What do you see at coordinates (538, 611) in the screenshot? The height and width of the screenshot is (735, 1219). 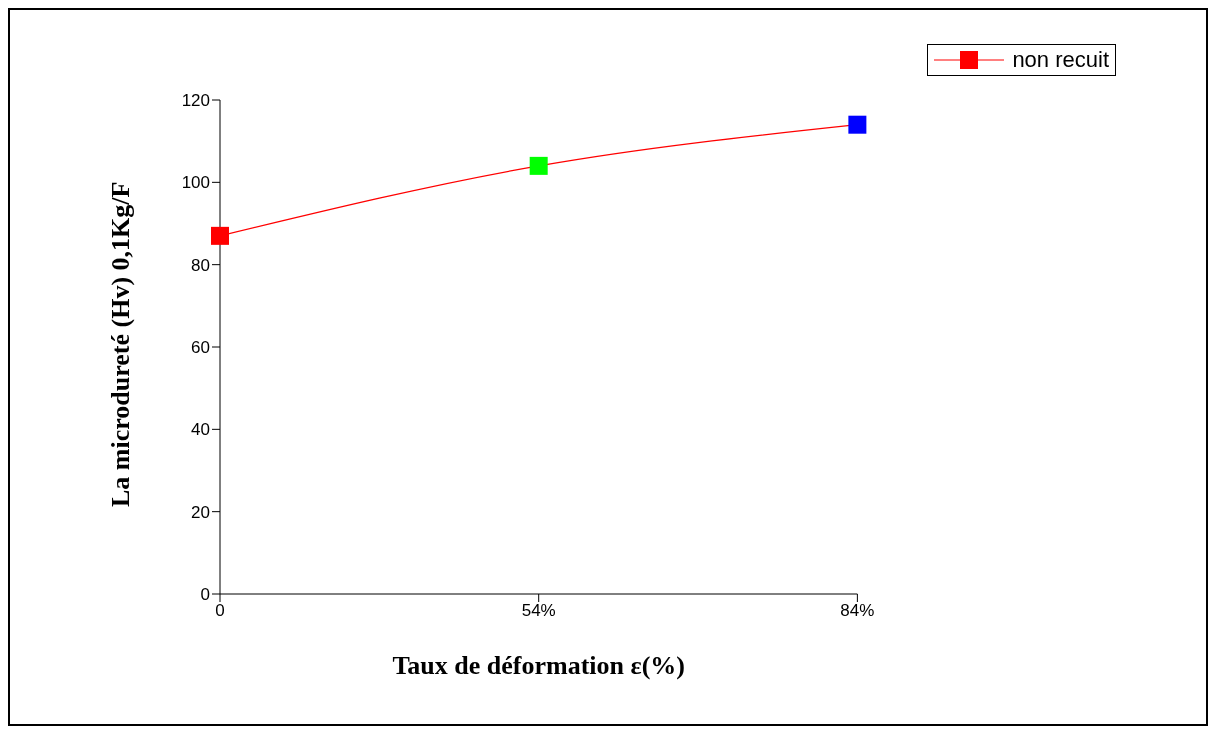 I see `x-tick-label: 54%` at bounding box center [538, 611].